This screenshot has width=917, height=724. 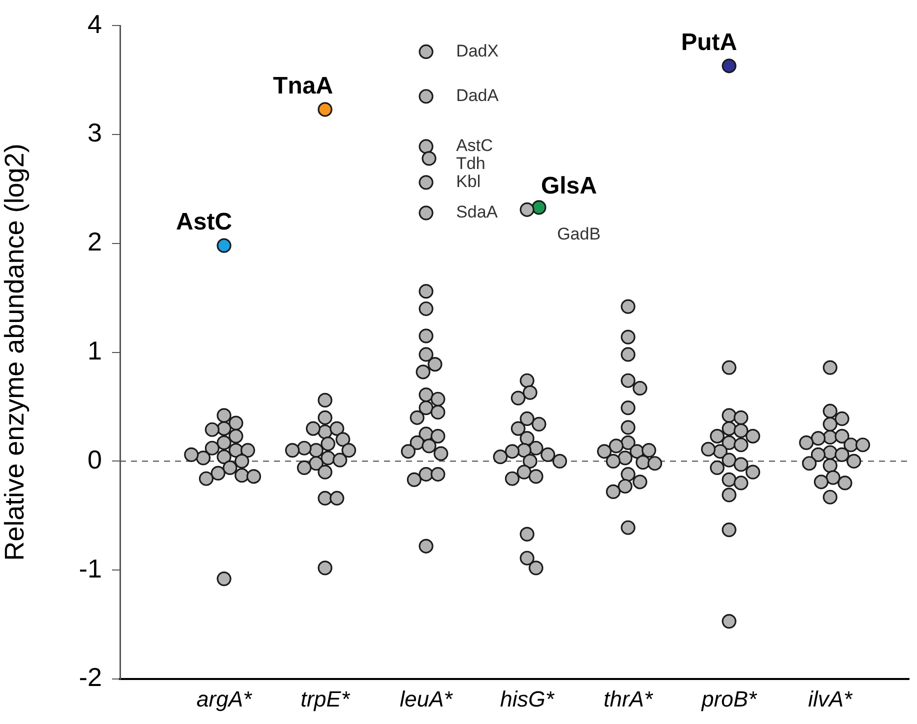 What do you see at coordinates (709, 42) in the screenshot?
I see `series-label: PutA` at bounding box center [709, 42].